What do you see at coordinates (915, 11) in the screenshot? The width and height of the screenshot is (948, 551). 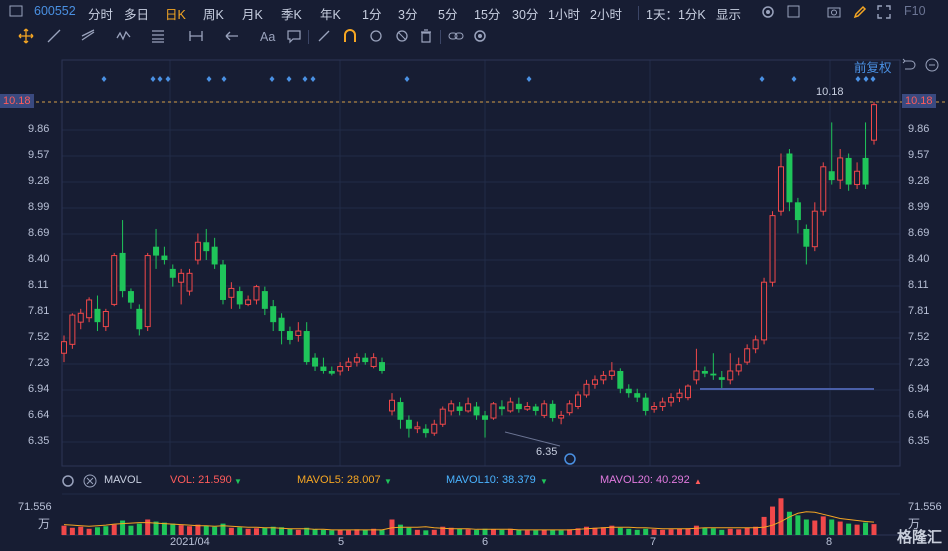 I see `f10-button: F10` at bounding box center [915, 11].